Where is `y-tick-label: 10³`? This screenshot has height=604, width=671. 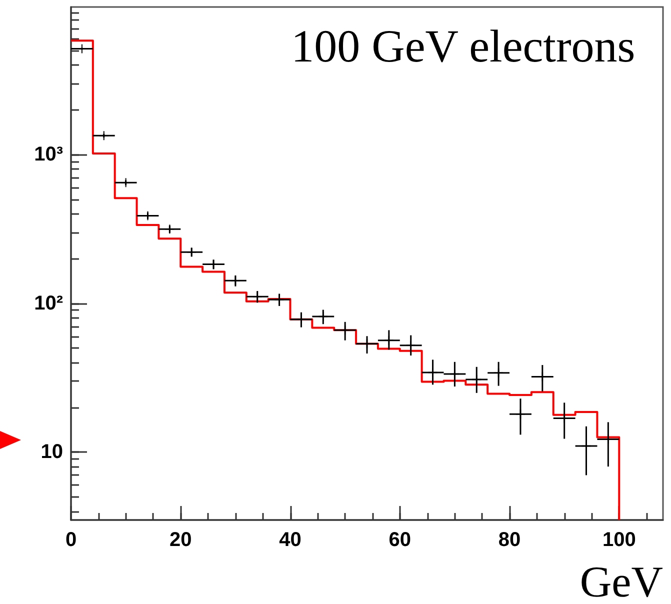
y-tick-label: 10³ is located at coordinates (49, 155).